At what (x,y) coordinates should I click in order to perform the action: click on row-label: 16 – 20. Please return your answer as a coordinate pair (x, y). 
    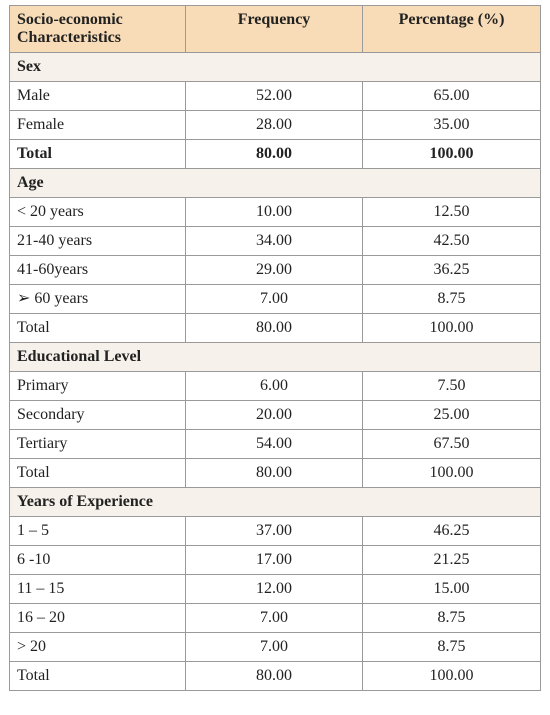
    Looking at the image, I should click on (97, 618).